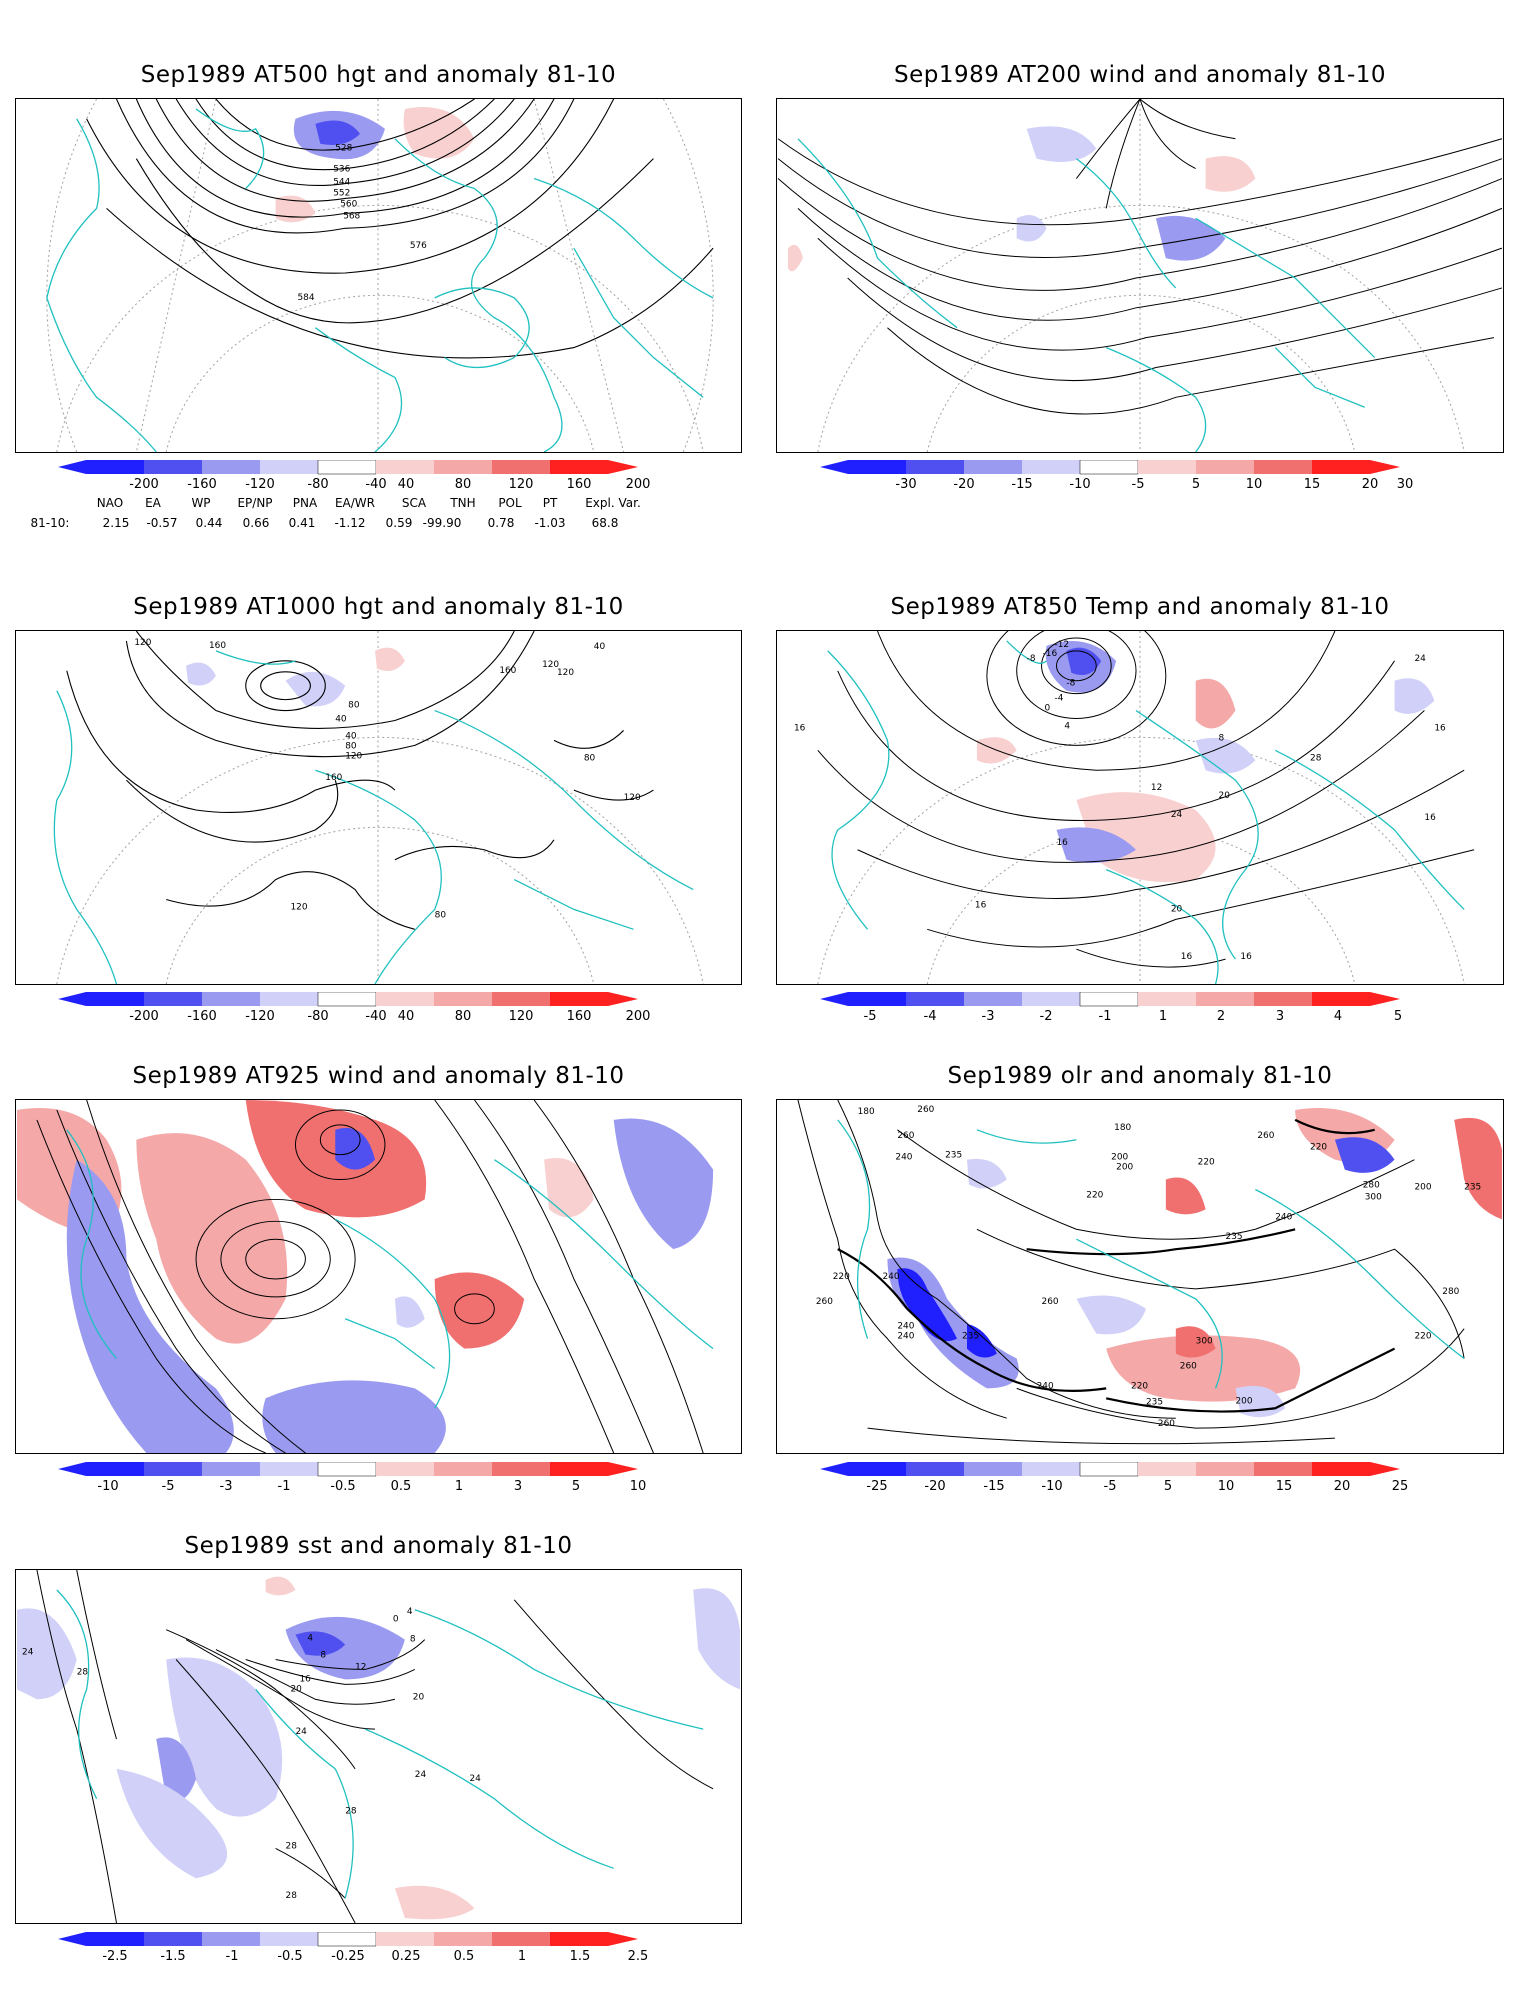 The width and height of the screenshot is (1520, 2000). Describe the element at coordinates (1338, 1016) in the screenshot. I see `colorbar-tick: 4` at that location.